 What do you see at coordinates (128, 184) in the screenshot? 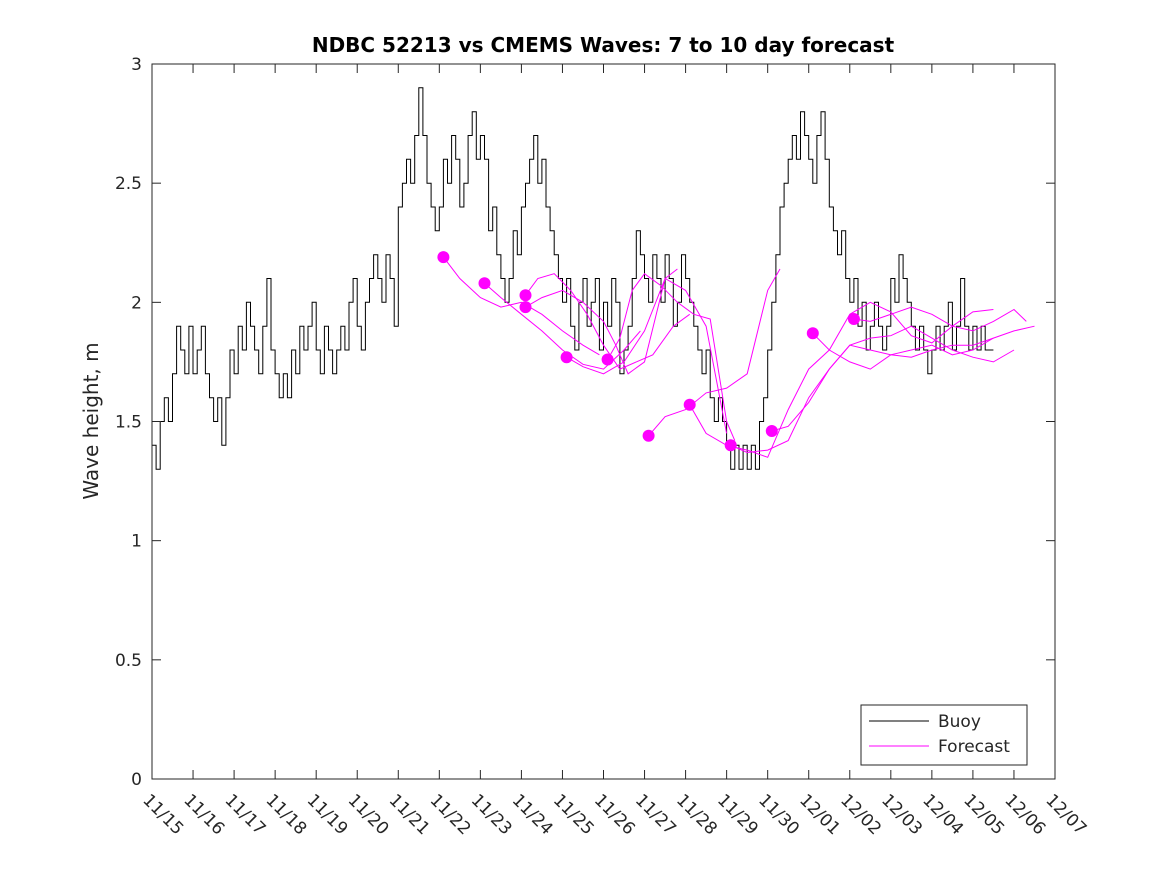
I see `y-tick-label: 2.5` at bounding box center [128, 184].